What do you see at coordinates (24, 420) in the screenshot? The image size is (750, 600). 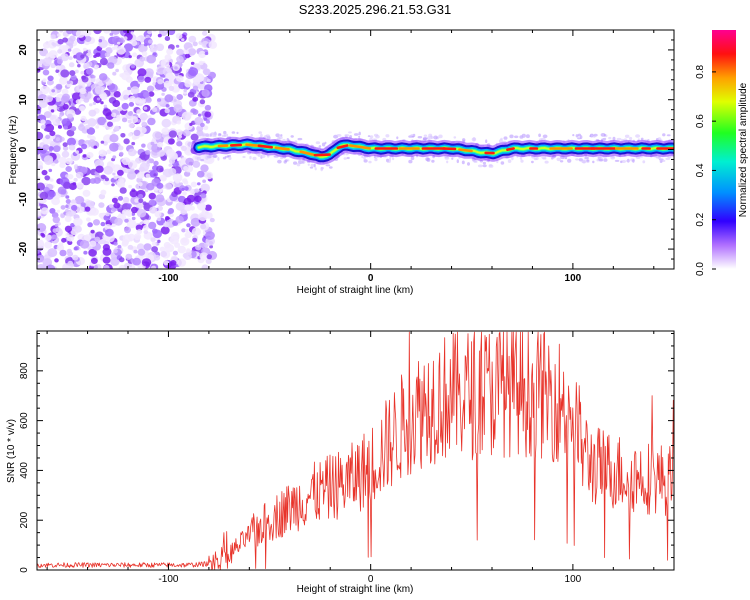 I see `y-tick-label: 600` at bounding box center [24, 420].